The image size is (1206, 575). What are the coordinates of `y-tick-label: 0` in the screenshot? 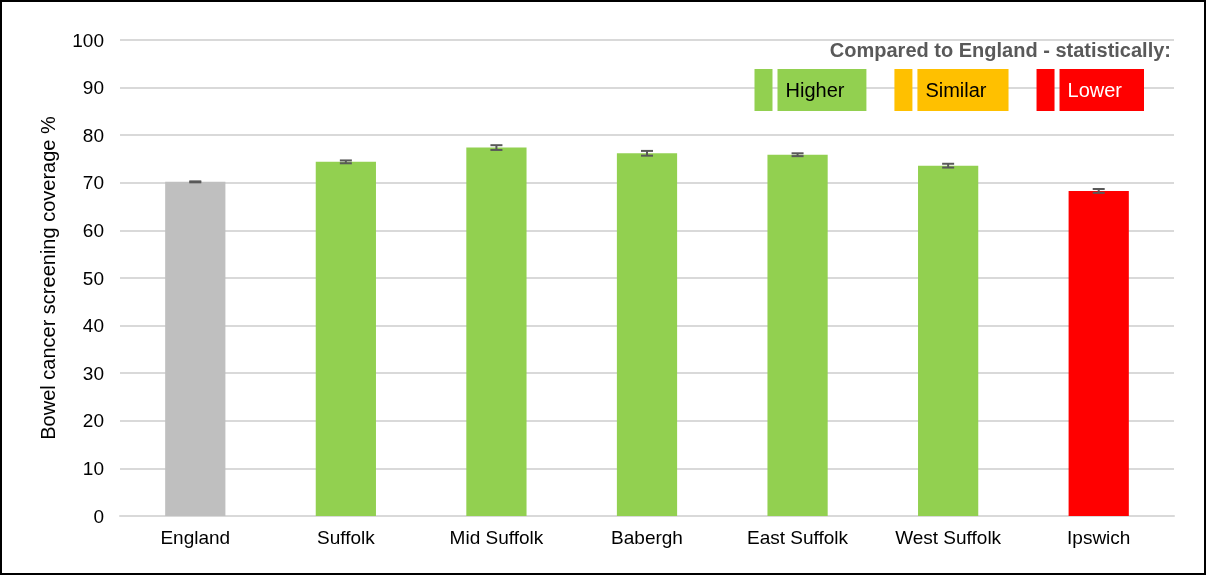 It's located at (98, 516).